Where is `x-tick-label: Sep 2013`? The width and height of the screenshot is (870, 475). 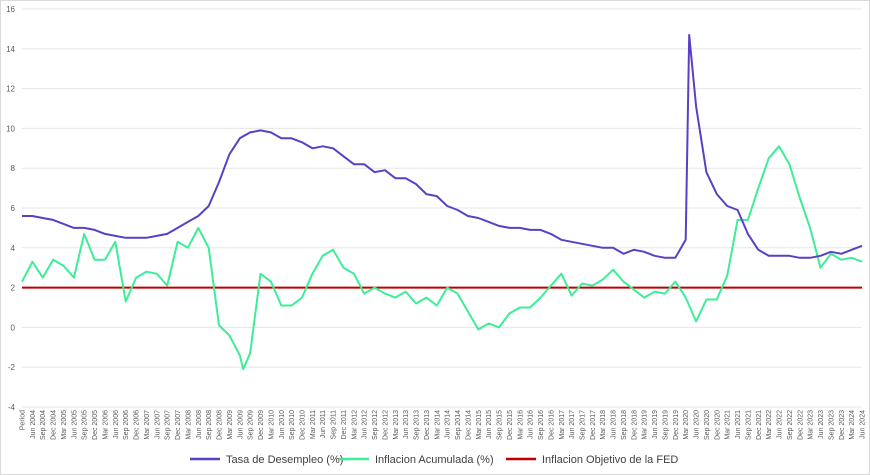
x-tick-label: Sep 2013 is located at coordinates (417, 425).